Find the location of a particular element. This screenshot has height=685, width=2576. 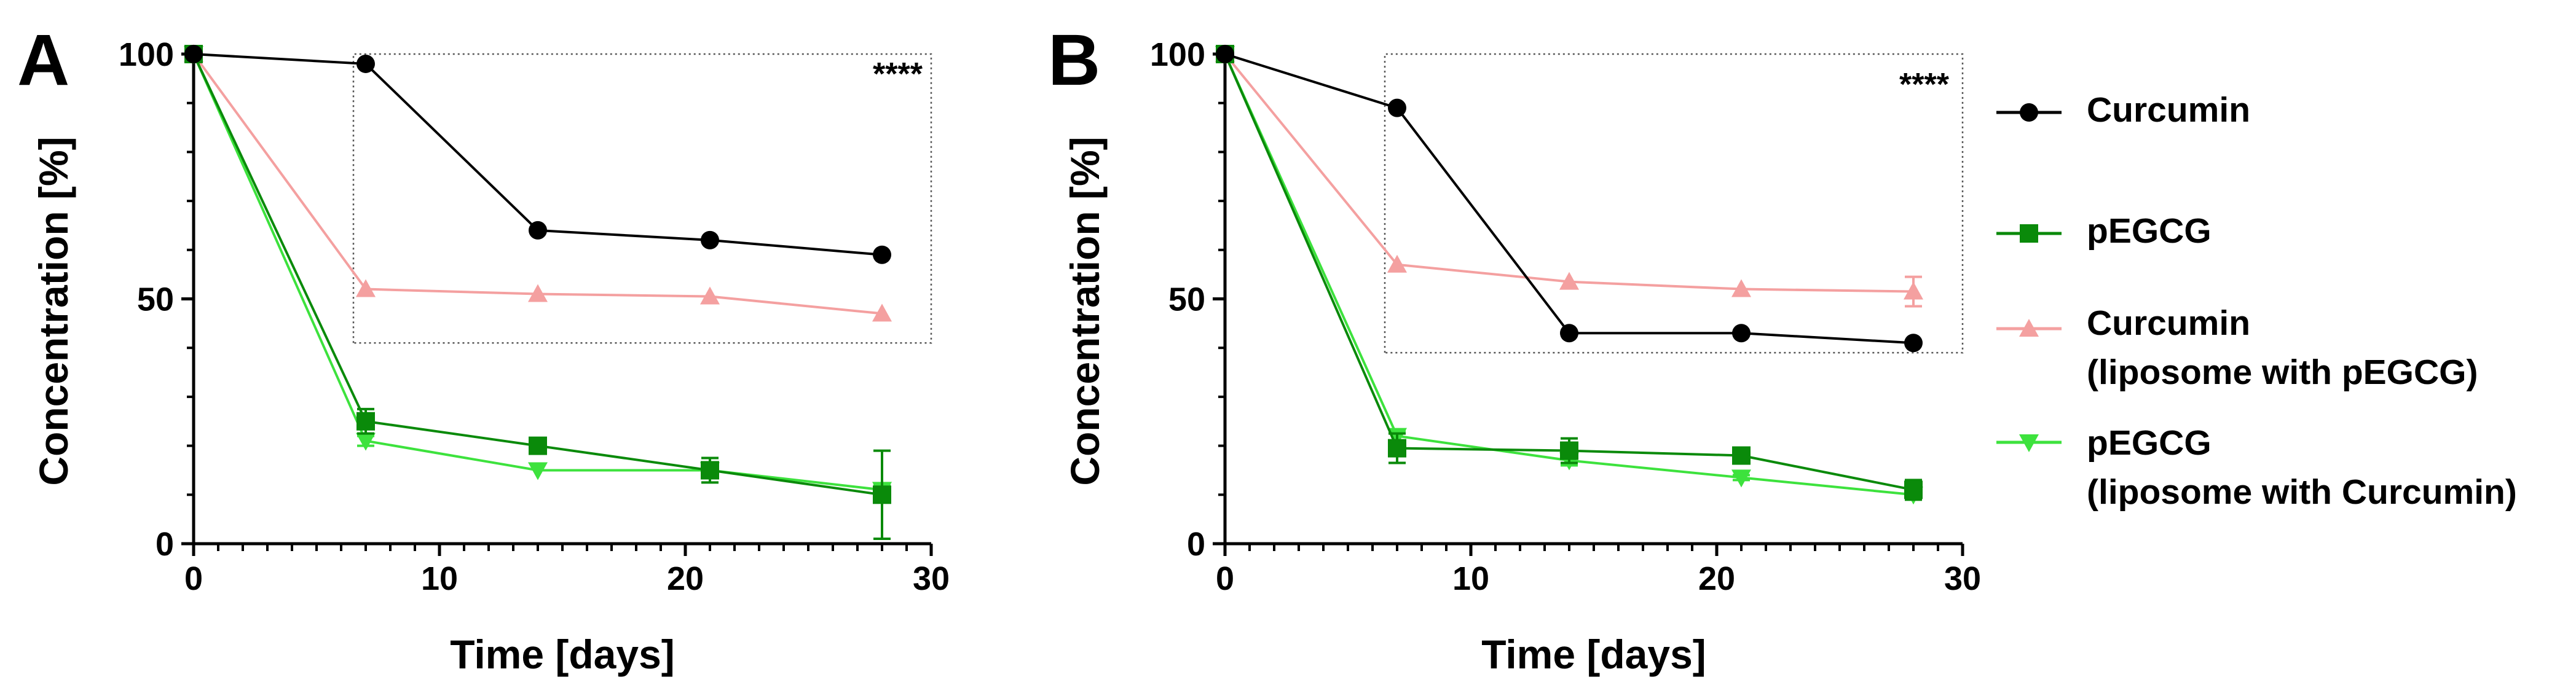

legend-entry: pEGCG is located at coordinates (2104, 231).